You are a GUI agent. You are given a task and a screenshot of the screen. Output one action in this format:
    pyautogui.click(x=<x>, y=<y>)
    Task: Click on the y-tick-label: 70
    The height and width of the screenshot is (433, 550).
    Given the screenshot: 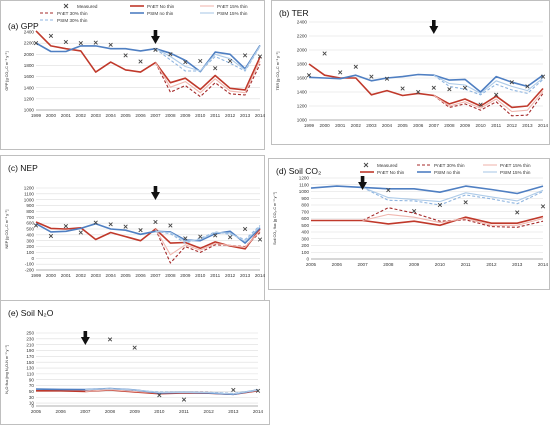 What is the action you would take?
    pyautogui.click(x=32, y=385)
    